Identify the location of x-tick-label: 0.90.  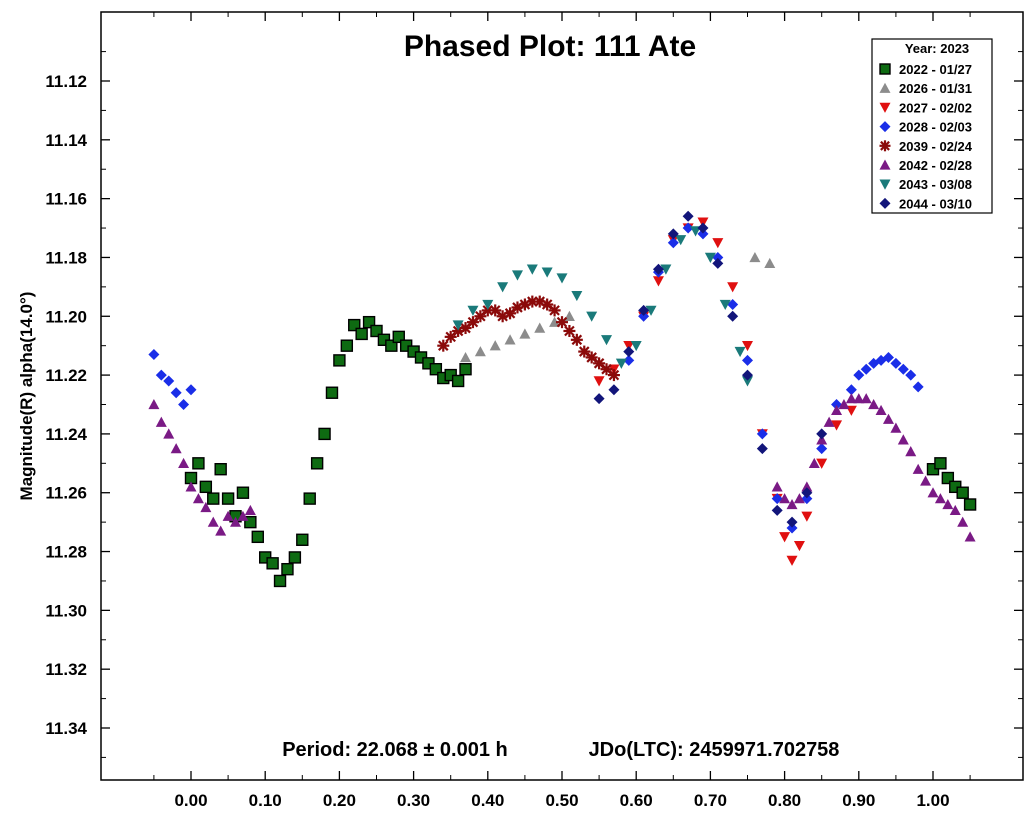
(858, 800).